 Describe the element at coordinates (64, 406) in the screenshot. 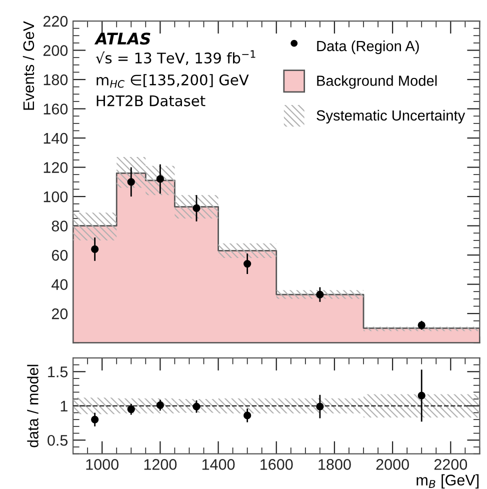

I see `y-tick-label: 1` at that location.